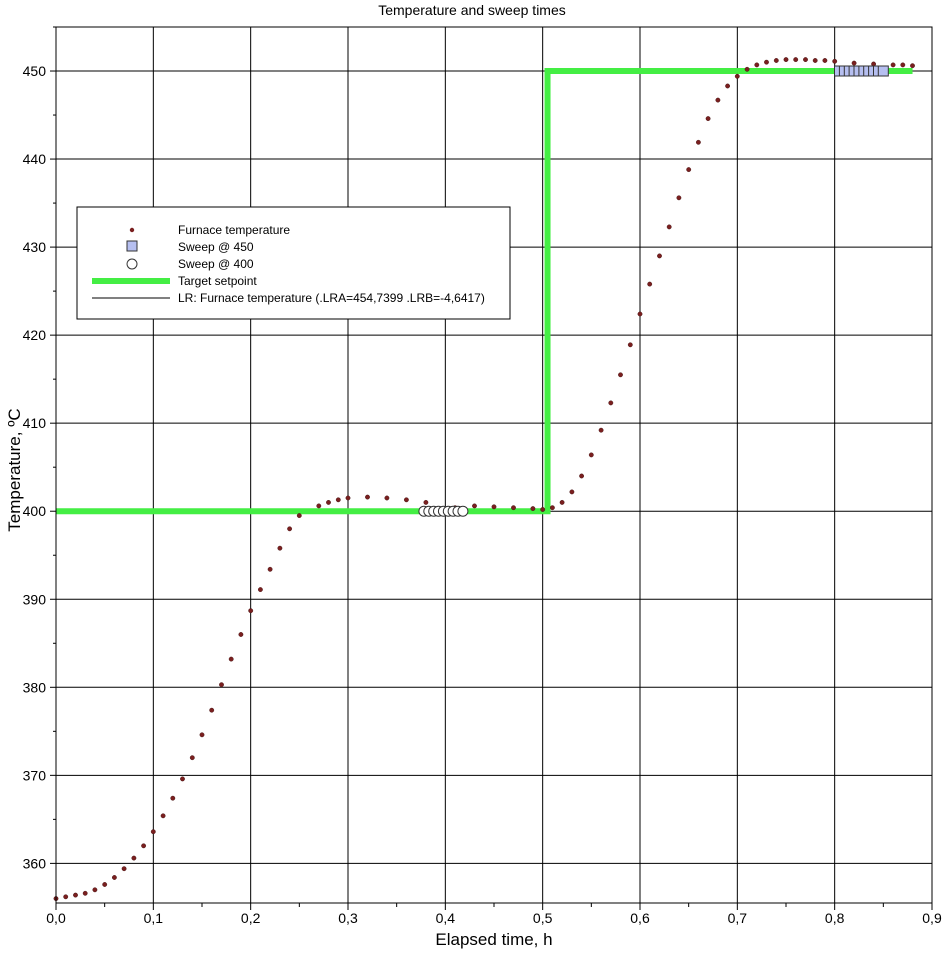  I want to click on x-axis-label: Elapsed time, h, so click(493, 939).